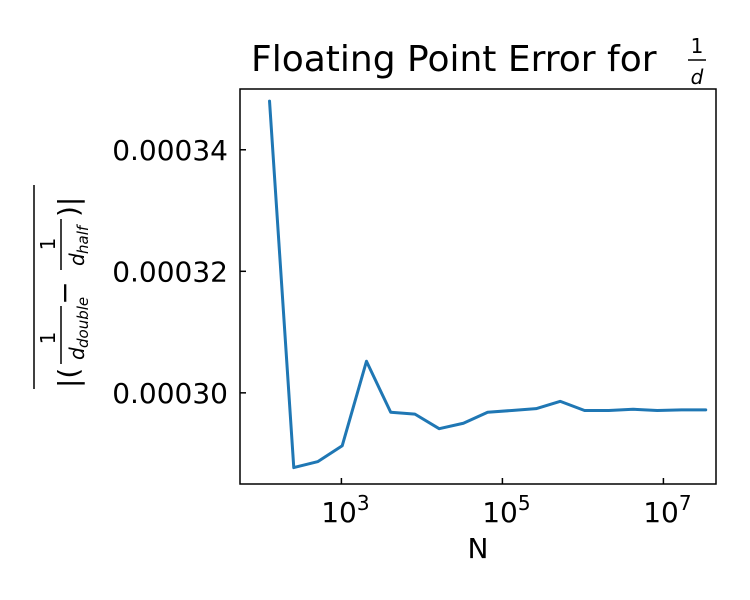 The image size is (750, 600). What do you see at coordinates (363, 503) in the screenshot?
I see `x-tick-exponent: 3` at bounding box center [363, 503].